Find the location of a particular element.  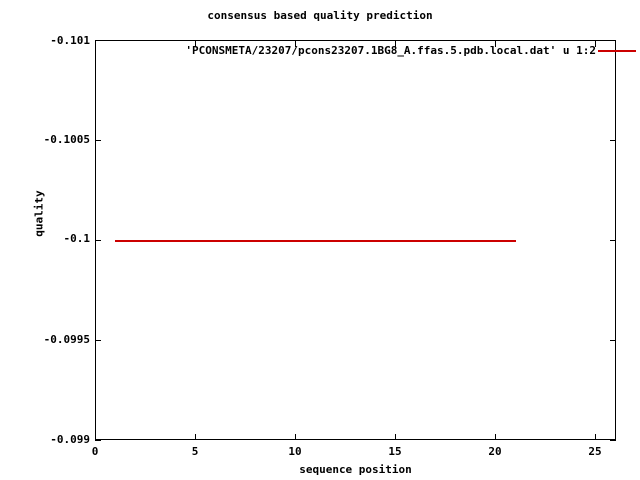

y-axis-title: quality is located at coordinates (39, 213).